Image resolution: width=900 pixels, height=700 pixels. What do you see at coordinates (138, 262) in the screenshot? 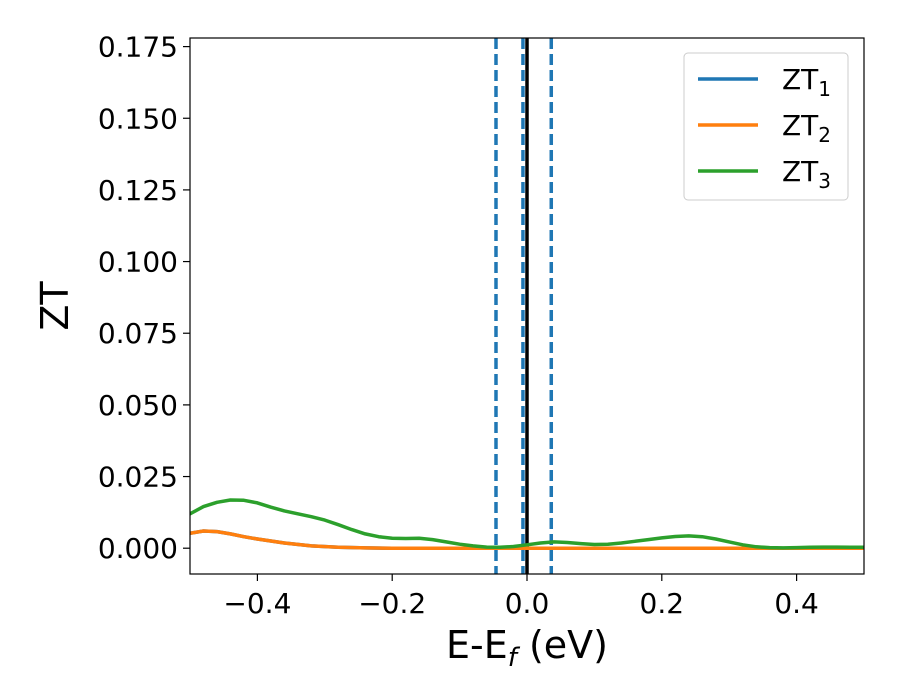
I see `y-tick-label: 0.100` at bounding box center [138, 262].